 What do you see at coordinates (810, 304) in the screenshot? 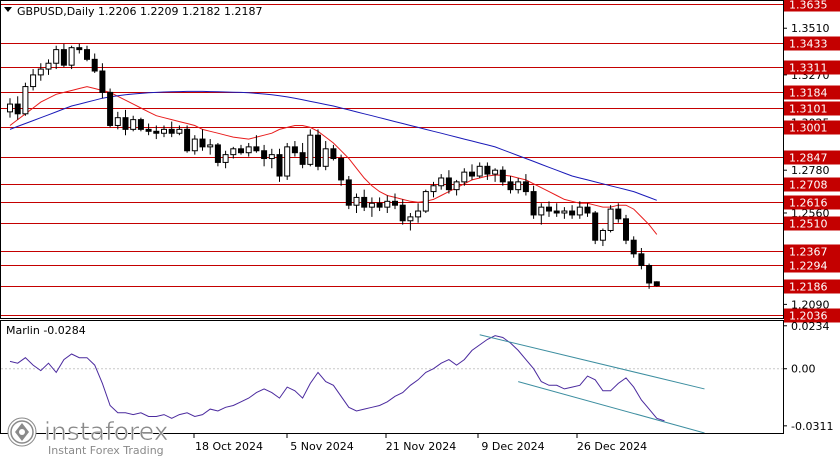
I see `price-tick-label: 1.2090` at bounding box center [810, 304].